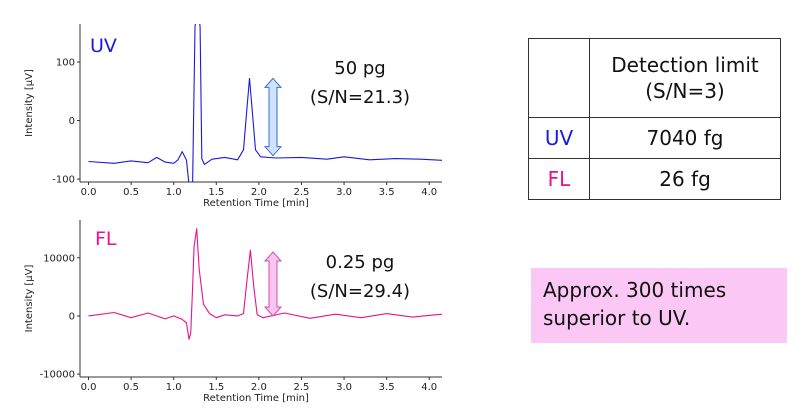 The width and height of the screenshot is (811, 419). Describe the element at coordinates (559, 78) in the screenshot. I see `table-corner-cell` at that location.